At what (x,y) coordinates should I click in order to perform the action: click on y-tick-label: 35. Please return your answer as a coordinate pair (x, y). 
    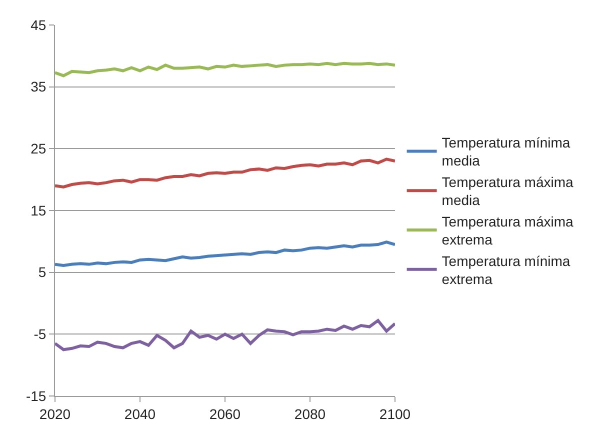
    Looking at the image, I should click on (38, 86).